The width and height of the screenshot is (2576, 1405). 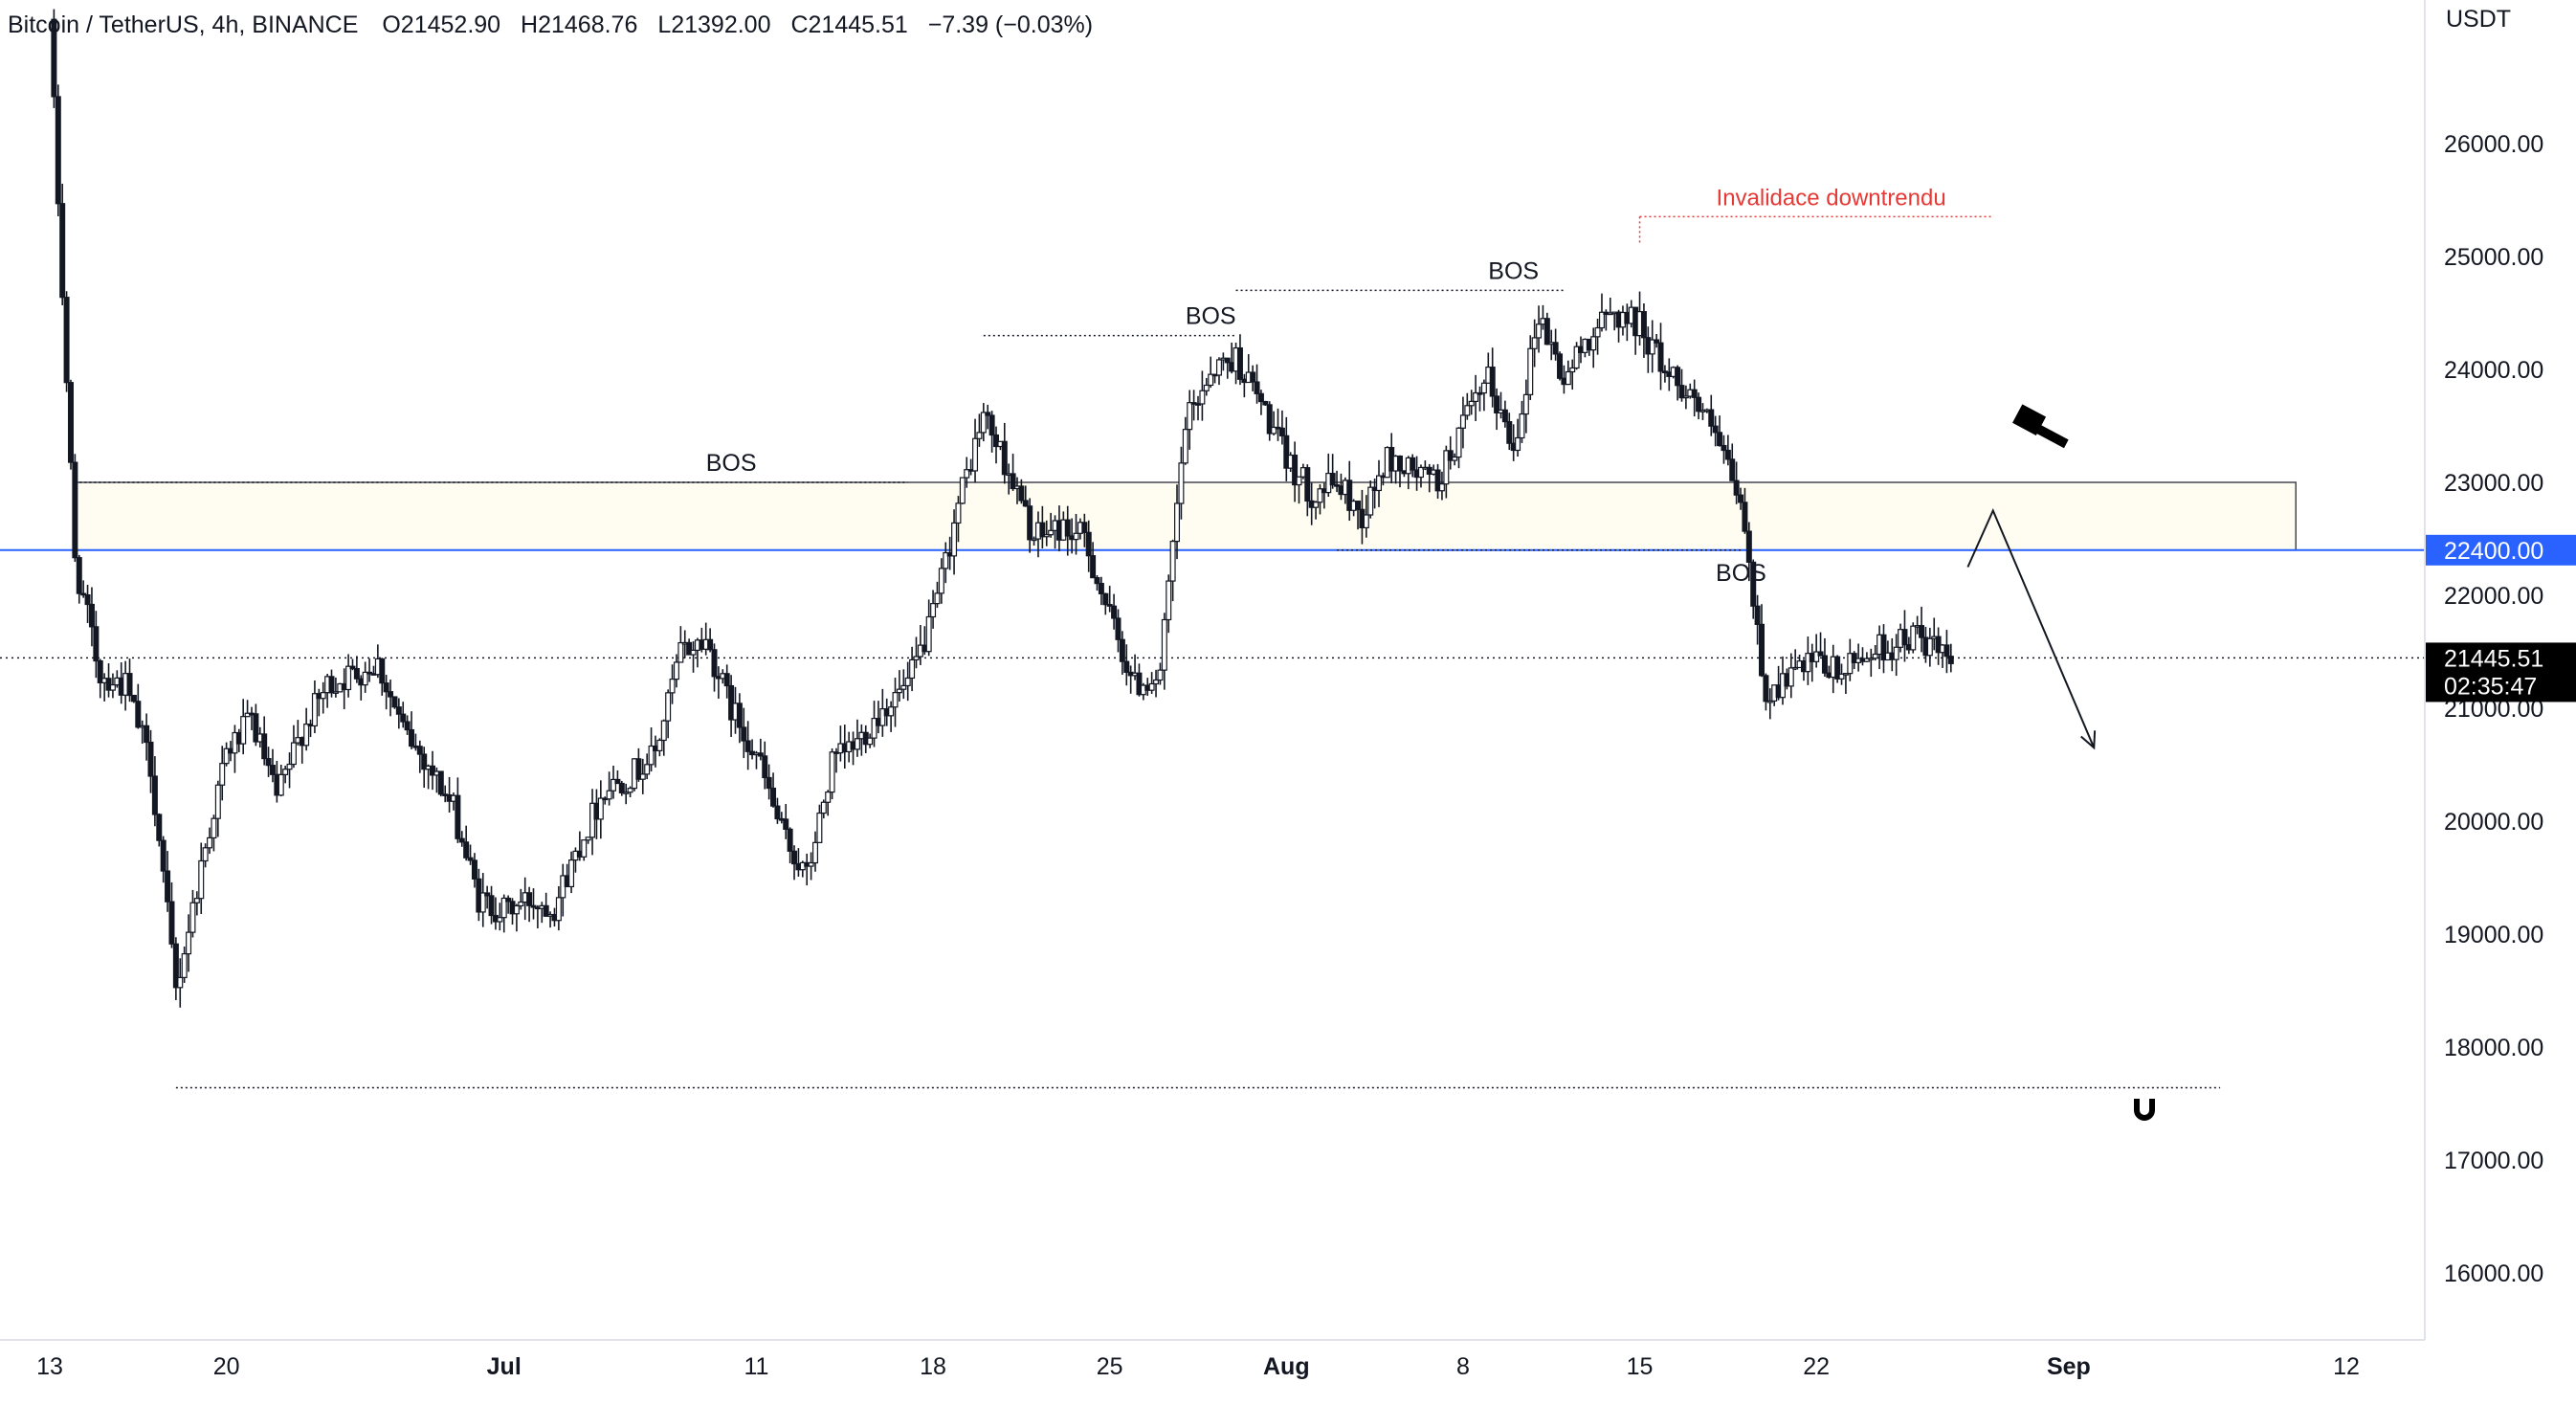 I want to click on time-tick-label: 25, so click(x=1110, y=1366).